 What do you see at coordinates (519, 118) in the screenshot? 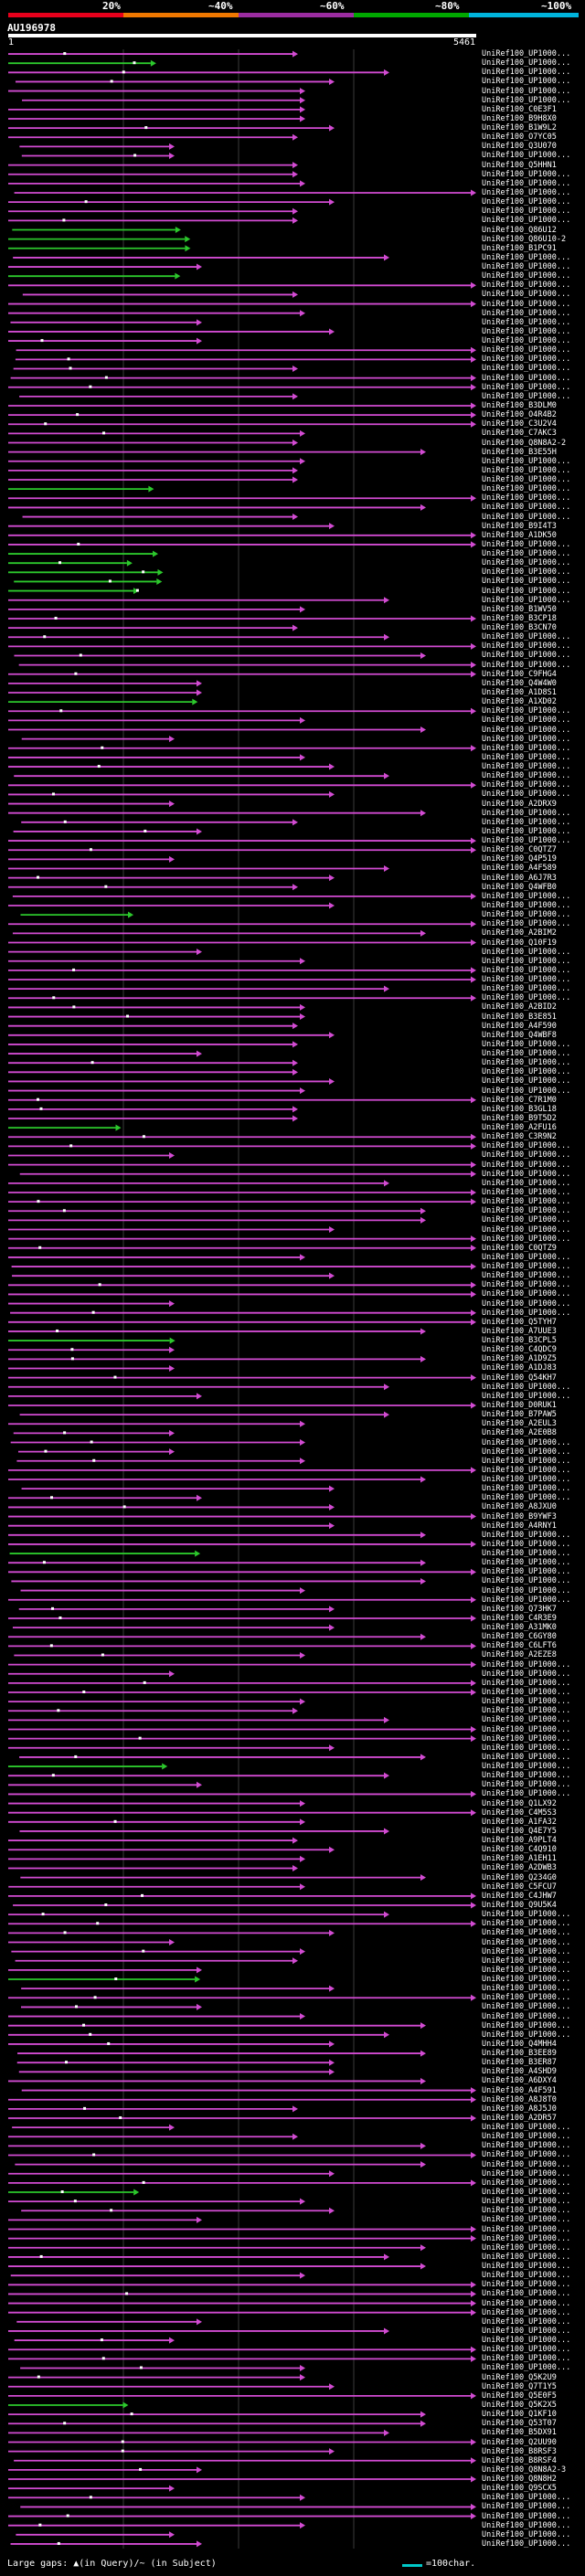
I see `hit-label: UniRef100_B9H8X0` at bounding box center [519, 118].